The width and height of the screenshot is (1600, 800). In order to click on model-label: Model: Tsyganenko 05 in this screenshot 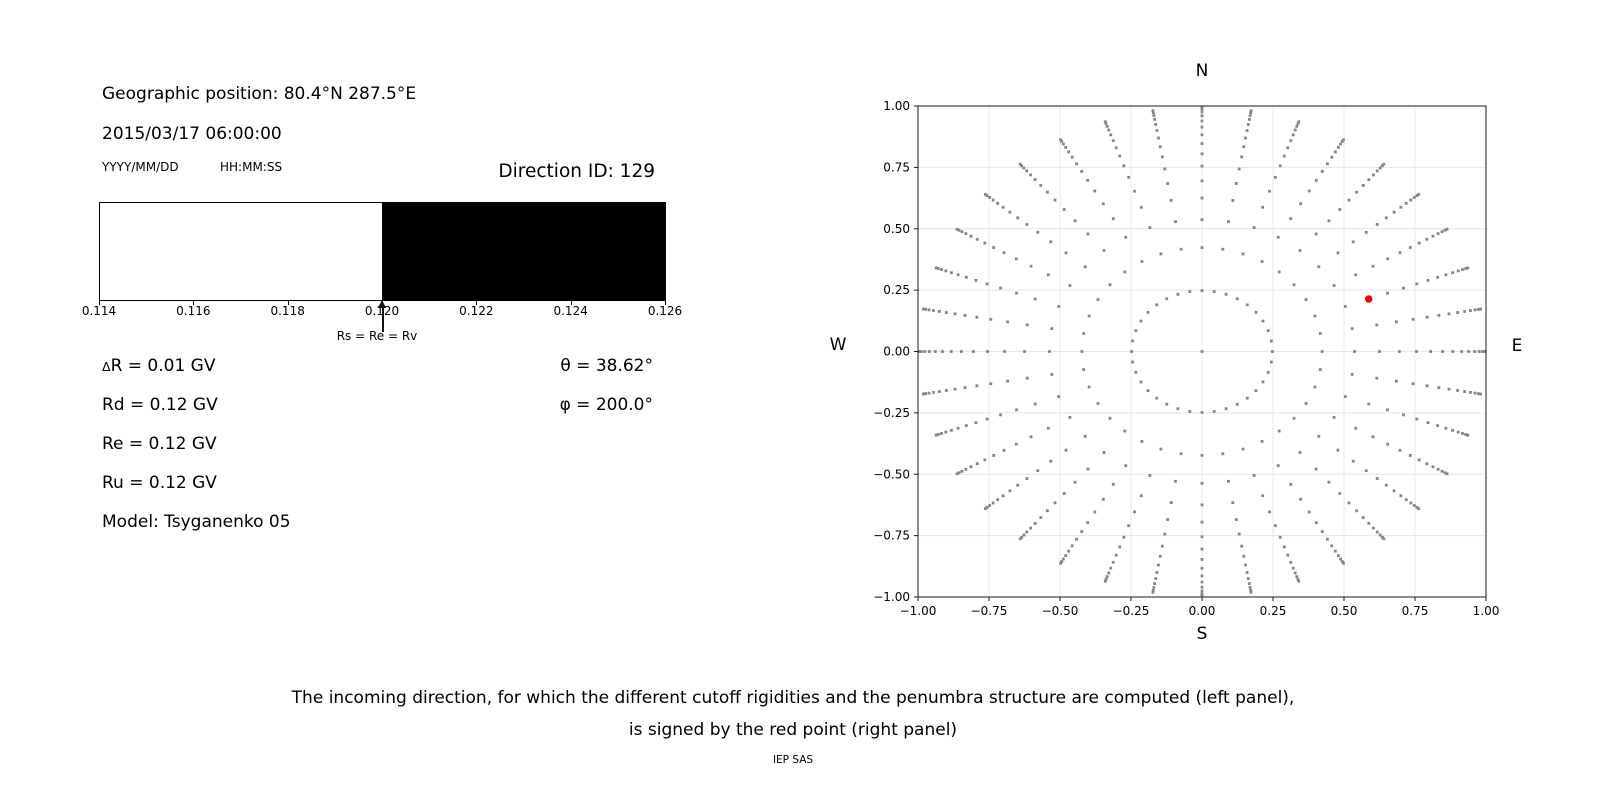, I will do `click(196, 522)`.